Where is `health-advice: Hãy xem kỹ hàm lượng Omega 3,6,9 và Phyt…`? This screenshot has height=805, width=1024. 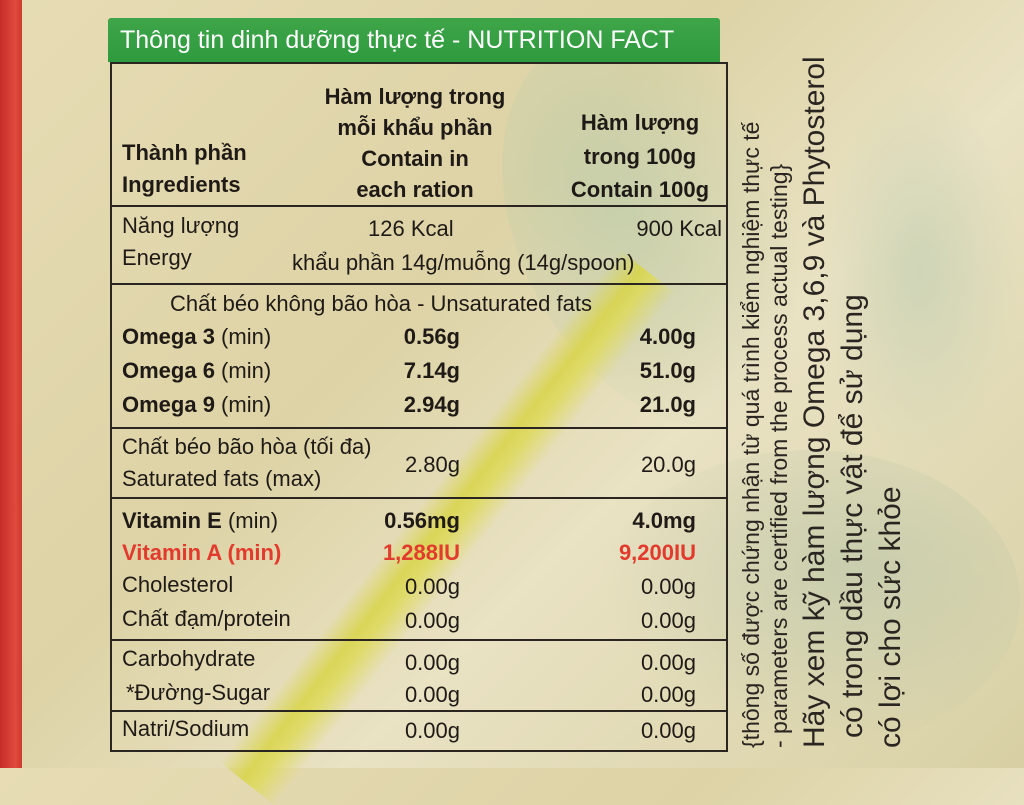
health-advice: Hãy xem kỹ hàm lượng Omega 3,6,9 và Phyt… is located at coordinates (814, 402).